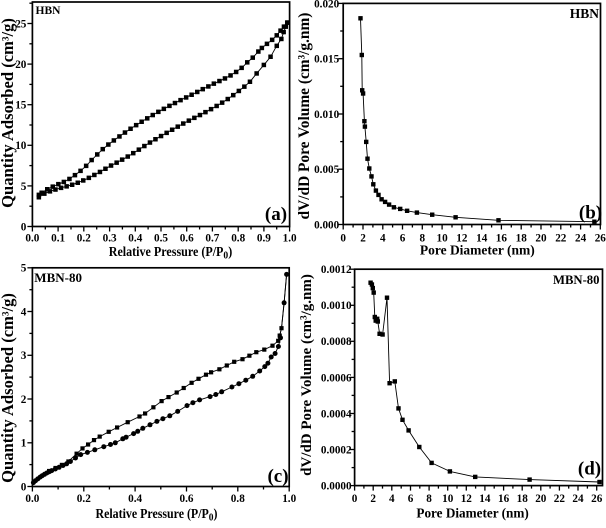 The width and height of the screenshot is (606, 528). Describe the element at coordinates (326, 169) in the screenshot. I see `svg-text: 0.005` at that location.